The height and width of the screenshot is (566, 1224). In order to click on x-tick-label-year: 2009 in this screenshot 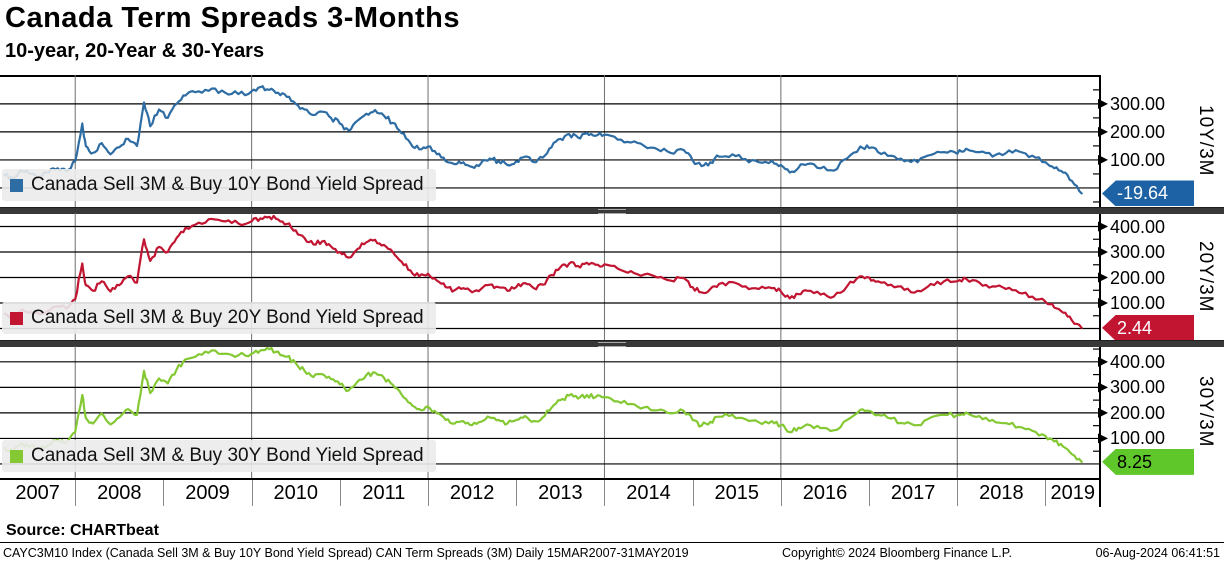, I will do `click(207, 493)`.